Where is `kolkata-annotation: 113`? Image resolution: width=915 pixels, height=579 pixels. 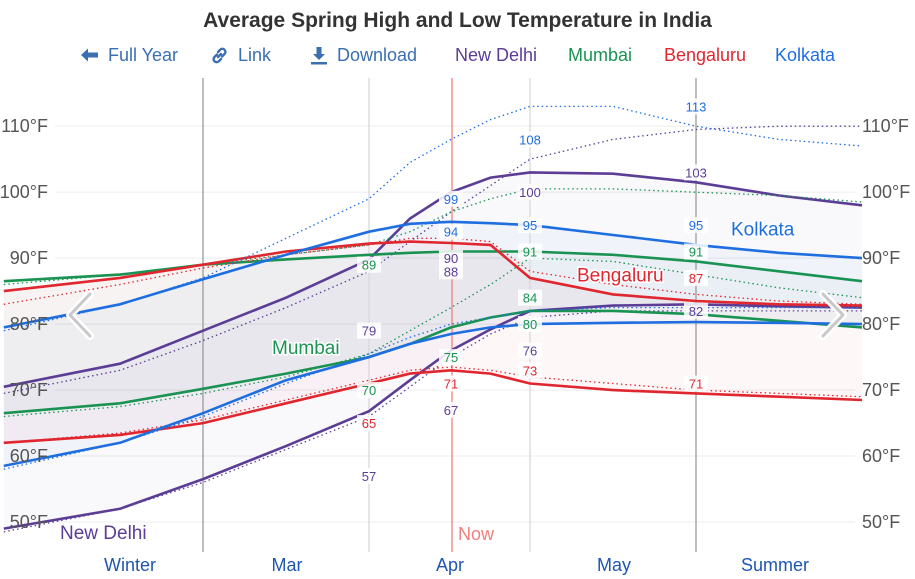
kolkata-annotation: 113 is located at coordinates (696, 106).